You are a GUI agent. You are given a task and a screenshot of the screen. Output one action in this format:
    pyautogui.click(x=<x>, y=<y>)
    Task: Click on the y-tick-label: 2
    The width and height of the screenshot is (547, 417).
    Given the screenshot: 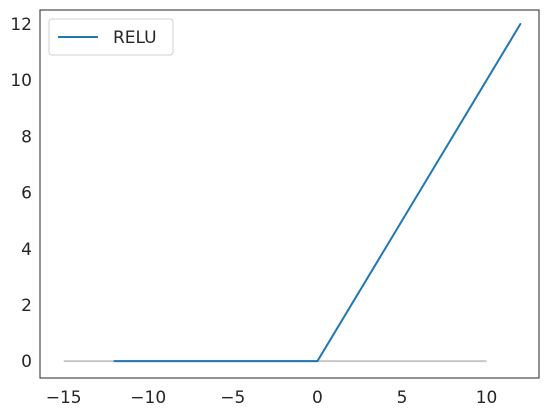 What is the action you would take?
    pyautogui.click(x=26, y=306)
    